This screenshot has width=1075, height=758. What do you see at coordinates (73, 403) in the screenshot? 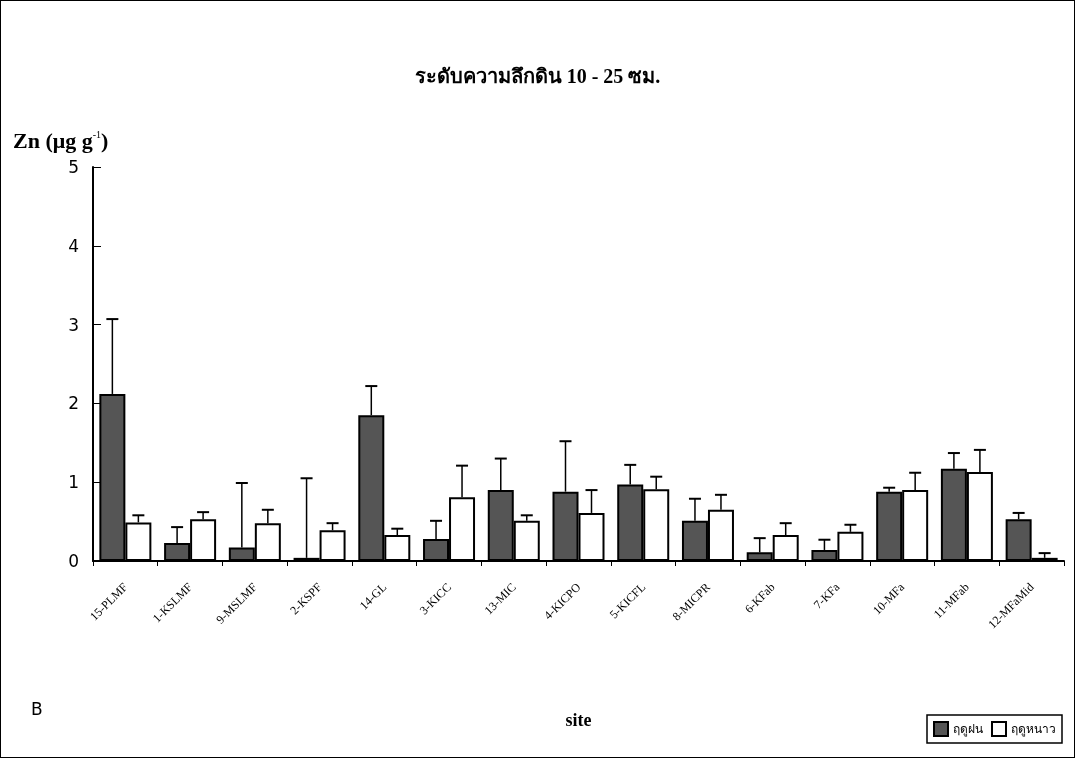
I see `y-tick-label: 2` at bounding box center [73, 403].